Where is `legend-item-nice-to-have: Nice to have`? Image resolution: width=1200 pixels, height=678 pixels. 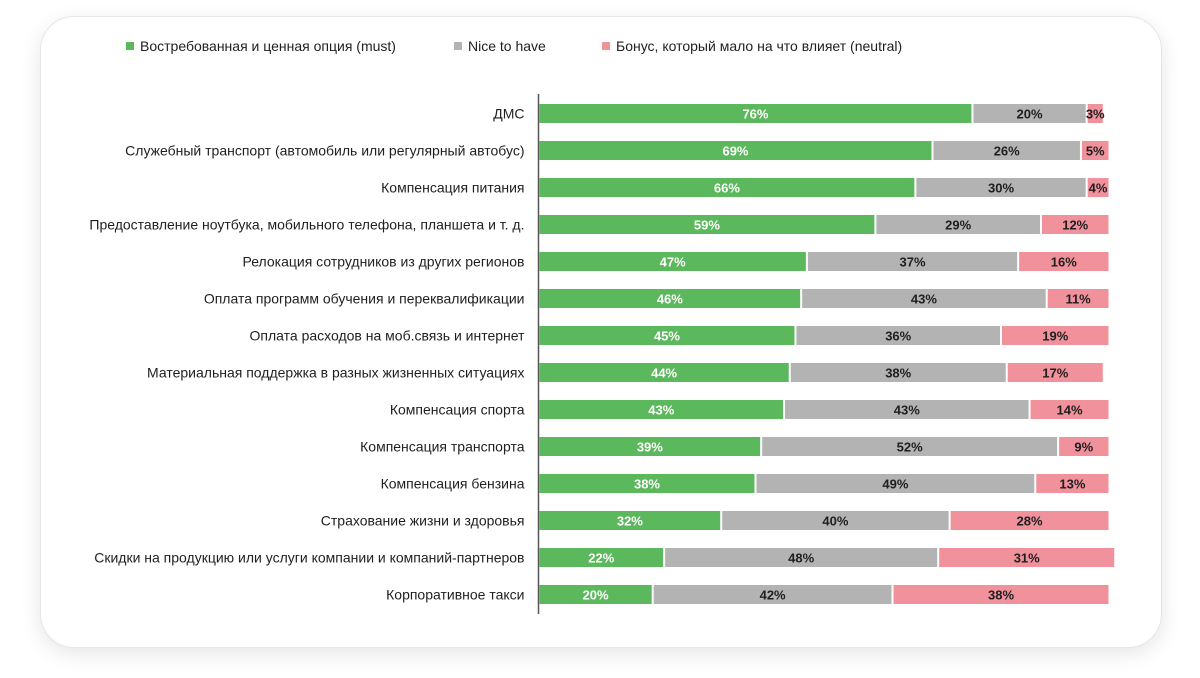
legend-item-nice-to-have: Nice to have is located at coordinates (500, 46).